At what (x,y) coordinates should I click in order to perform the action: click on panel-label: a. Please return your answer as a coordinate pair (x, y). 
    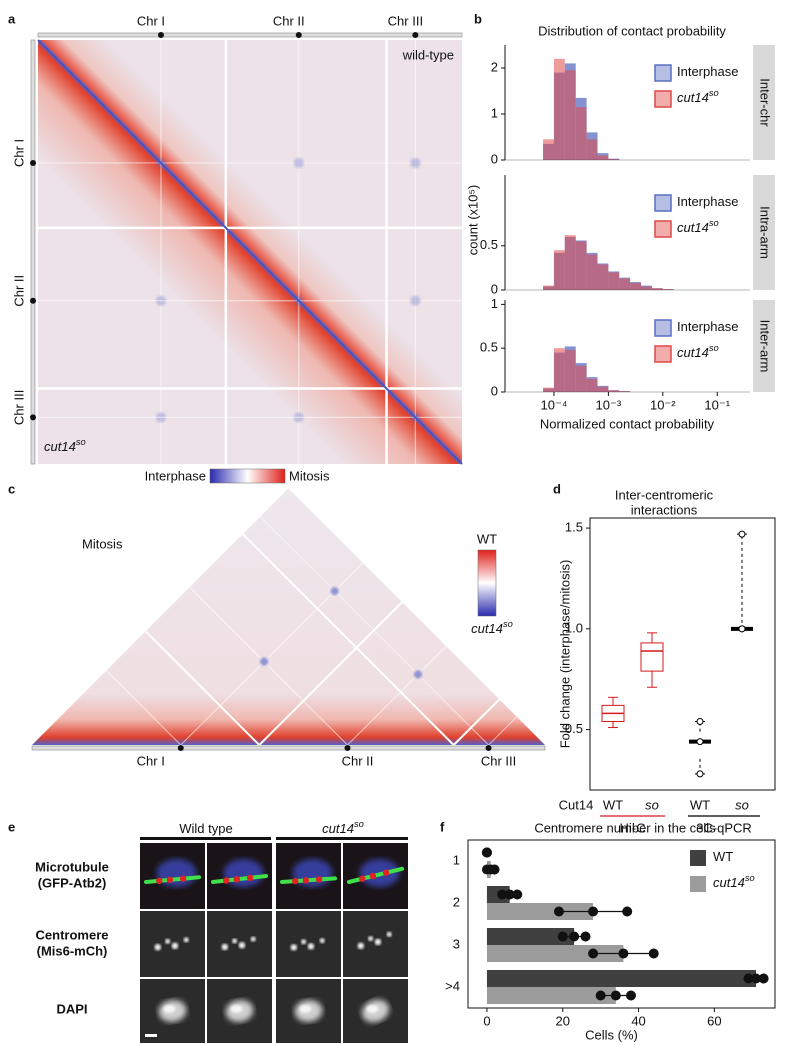
    Looking at the image, I should click on (12, 18).